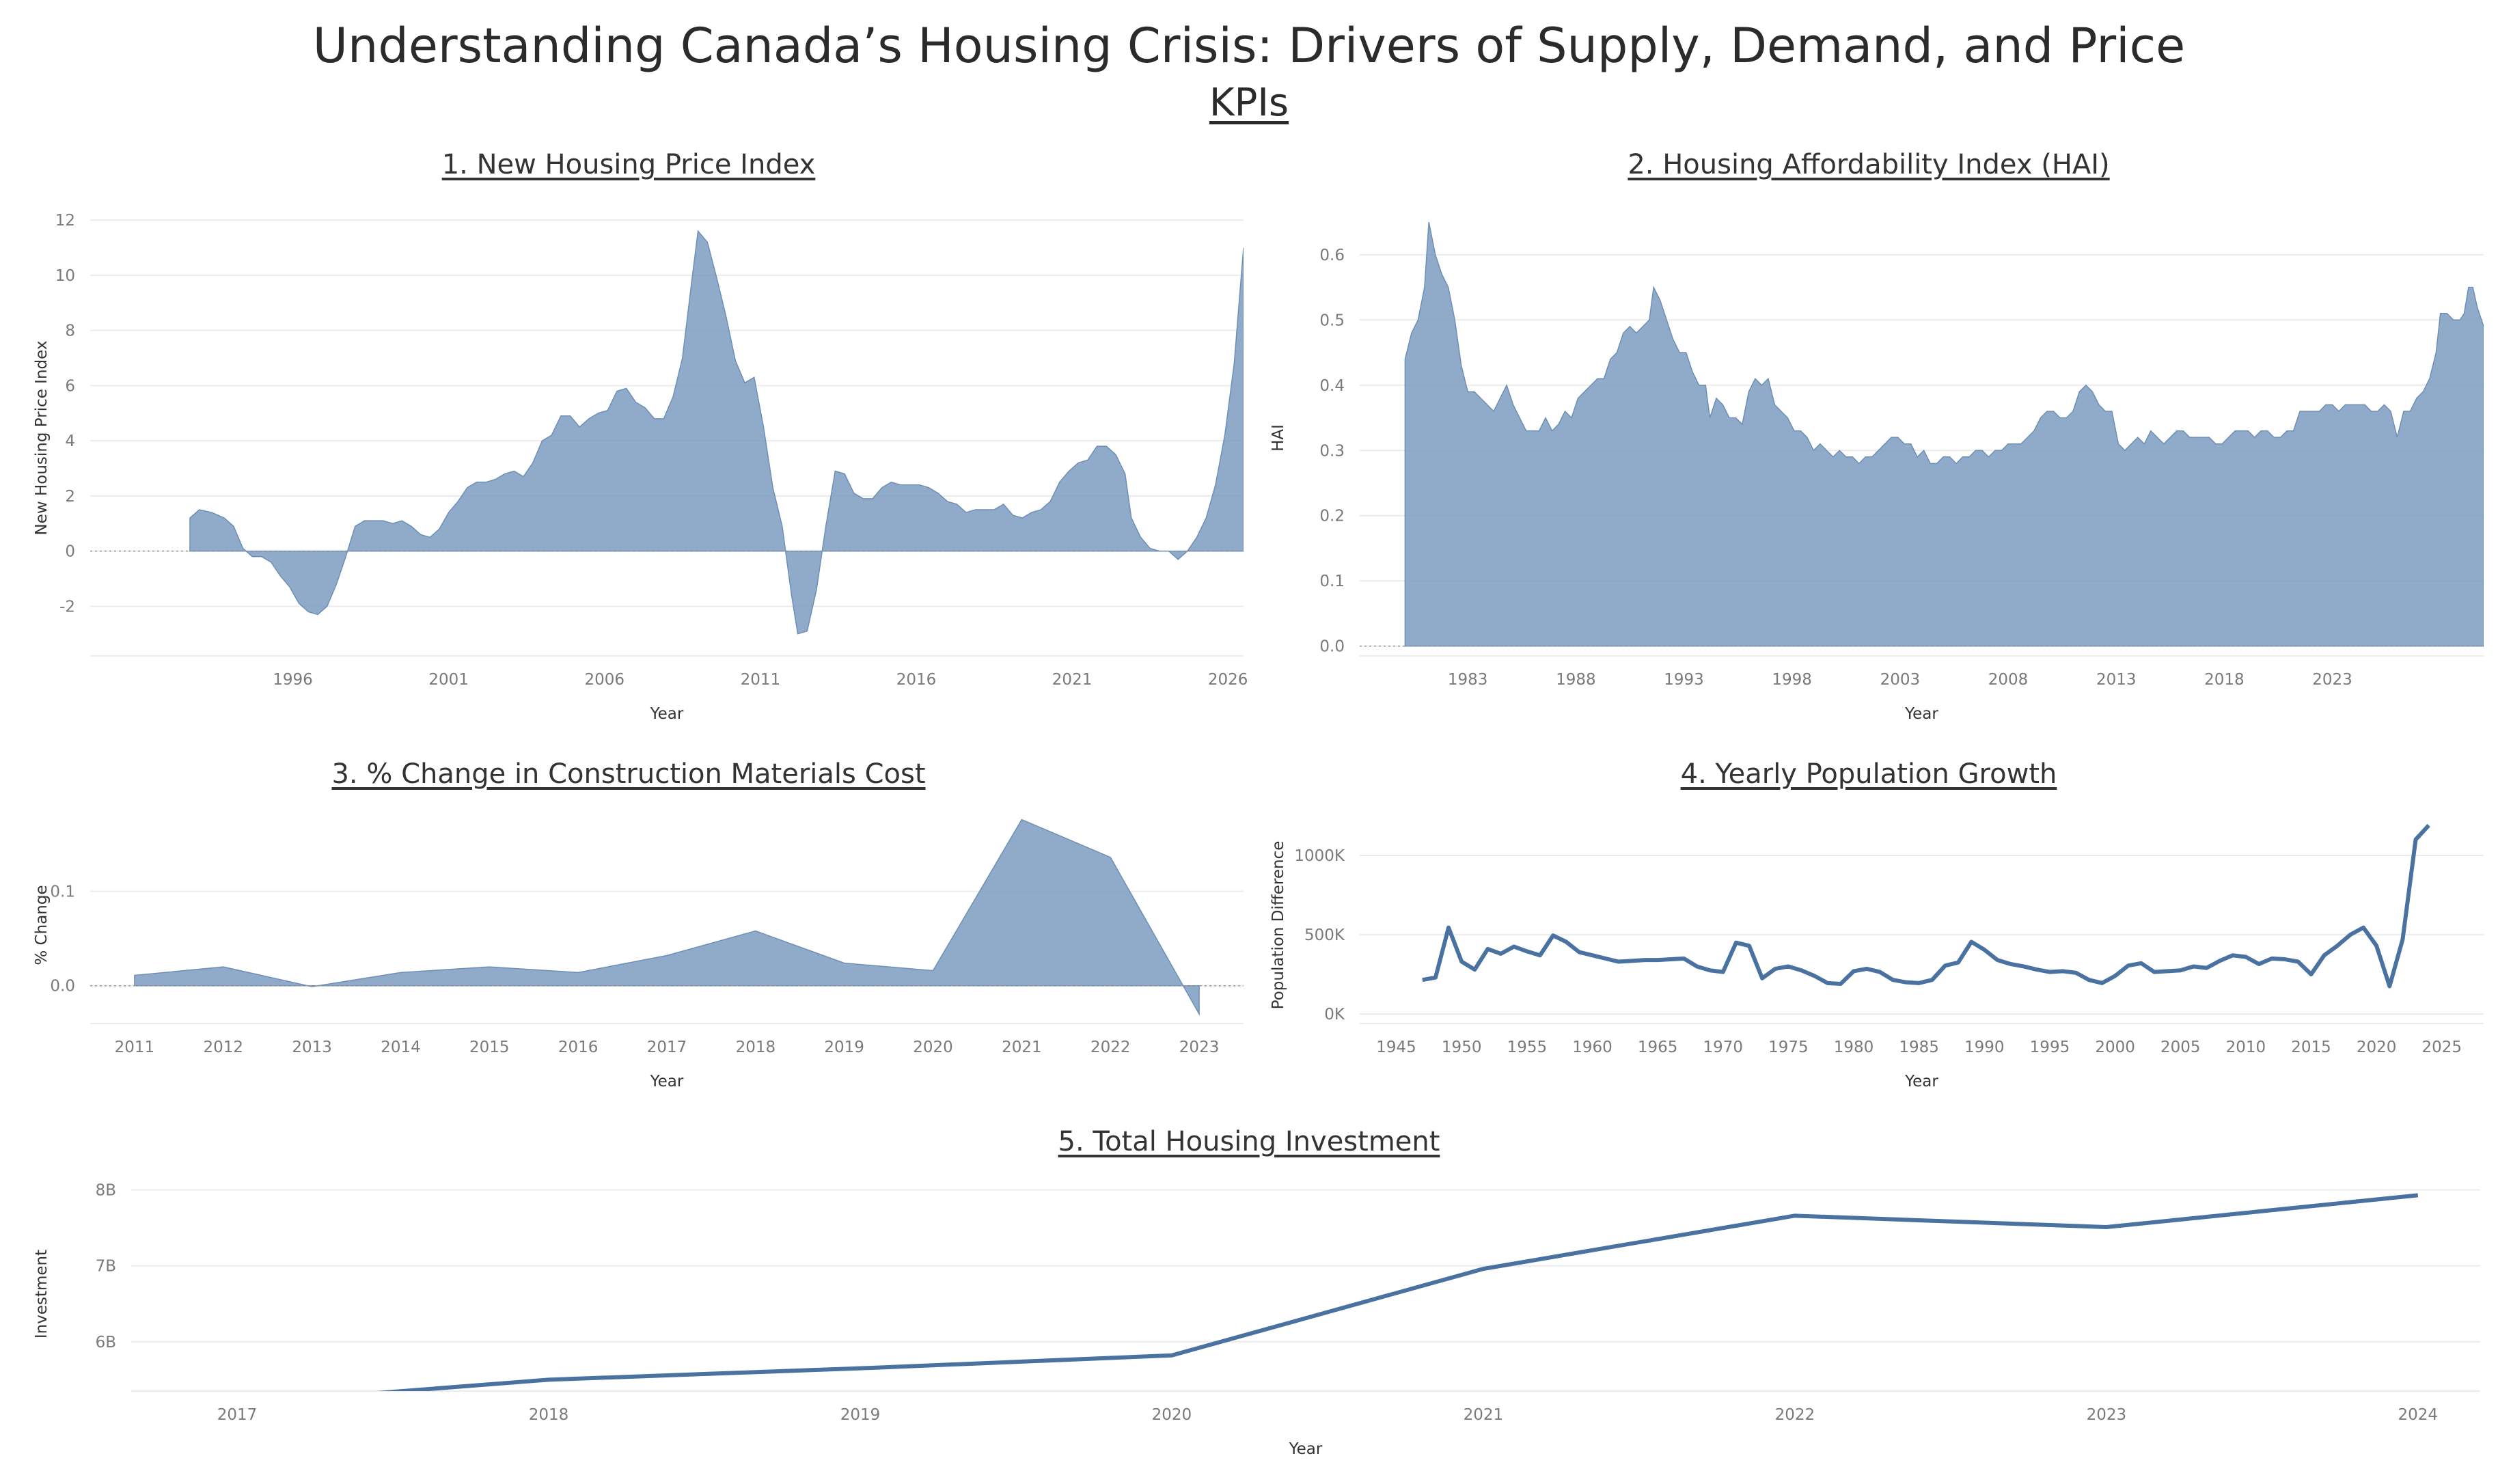 This screenshot has width=2498, height=1484. Describe the element at coordinates (106, 1191) in the screenshot. I see `y-tick-label: 8B` at that location.